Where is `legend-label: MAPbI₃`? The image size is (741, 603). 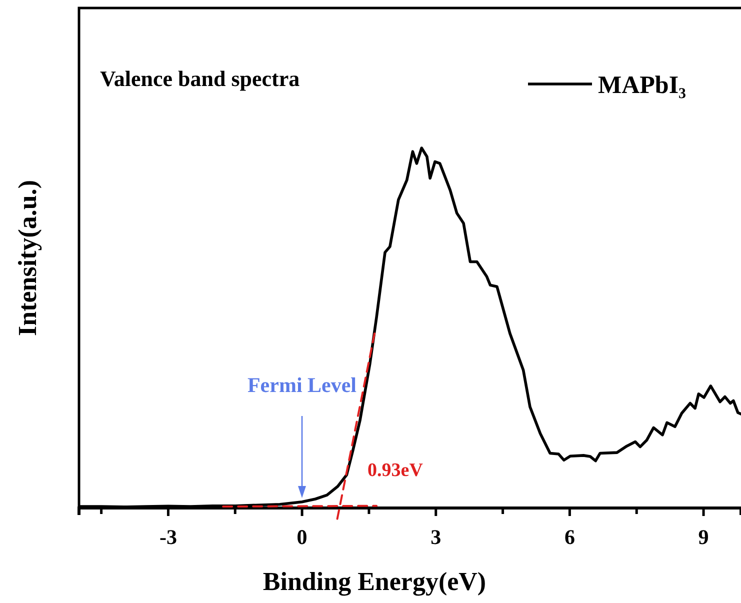
legend-label: MAPbI₃ is located at coordinates (642, 85).